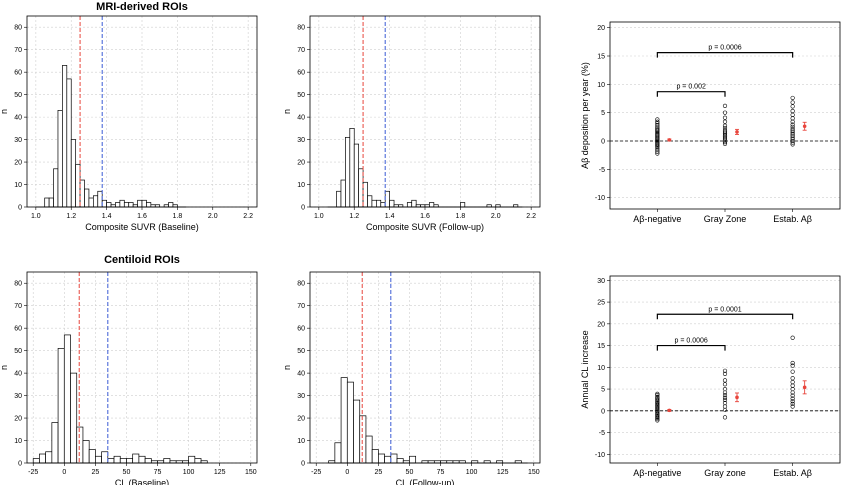 Image resolution: width=850 pixels, height=485 pixels. Describe the element at coordinates (441, 472) in the screenshot. I see `x-tick-label: 75` at that location.